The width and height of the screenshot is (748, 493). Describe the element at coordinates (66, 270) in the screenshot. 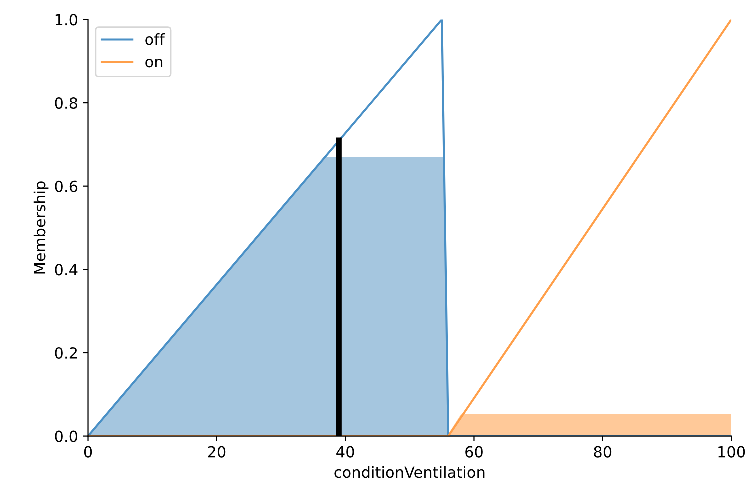

I see `y-tick-label: 0.4` at that location.